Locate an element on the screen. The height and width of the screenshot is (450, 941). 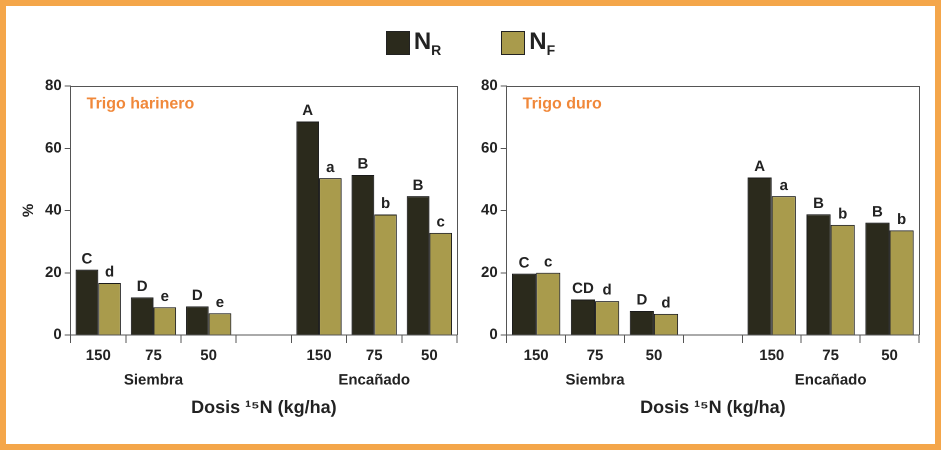
legend-label: N$_{R}$ is located at coordinates (428, 43).